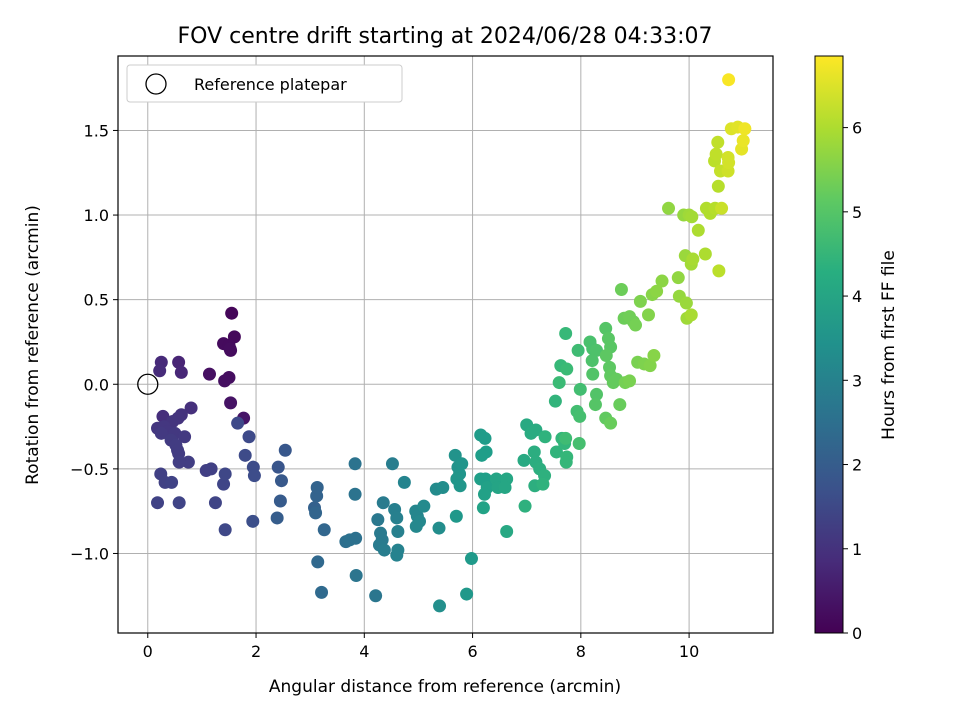  Describe the element at coordinates (857, 212) in the screenshot. I see `colorbar-tick-label: 5` at that location.